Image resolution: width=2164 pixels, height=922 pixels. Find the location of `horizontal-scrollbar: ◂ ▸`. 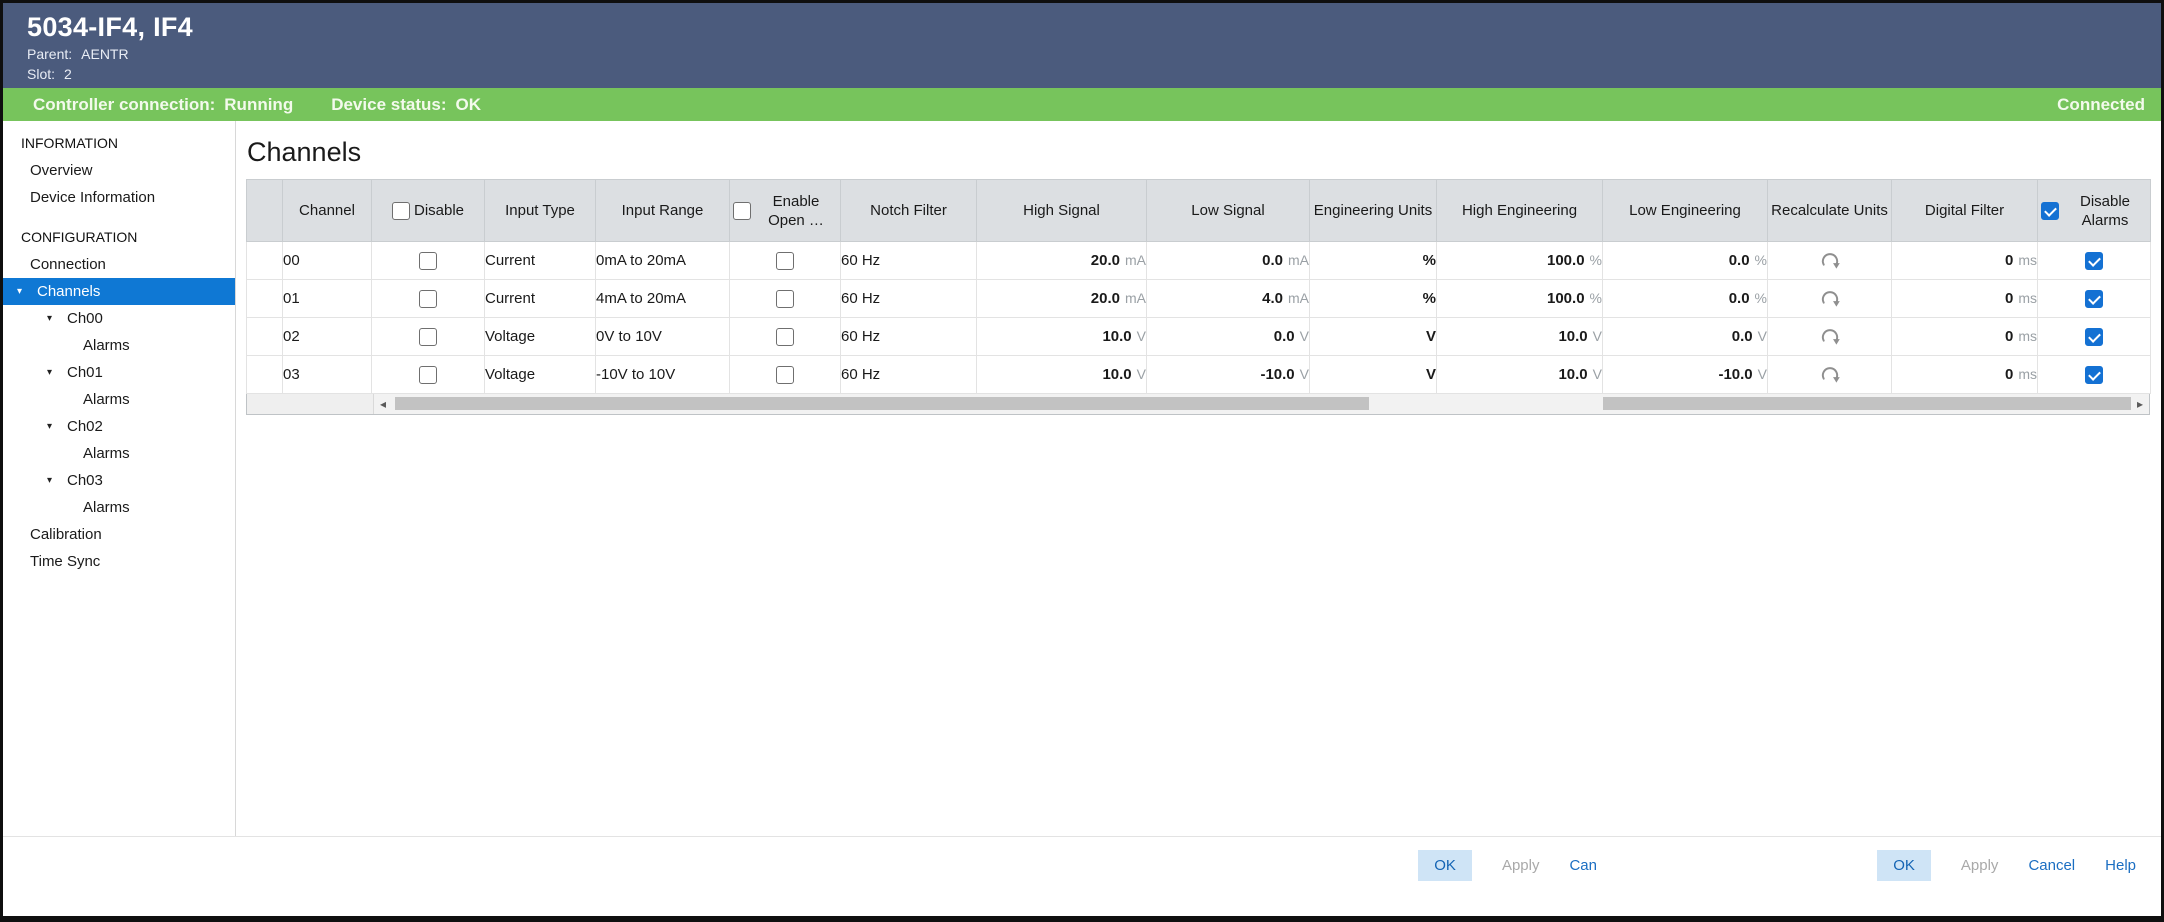

horizontal-scrollbar: ◂ ▸ is located at coordinates (1198, 404).